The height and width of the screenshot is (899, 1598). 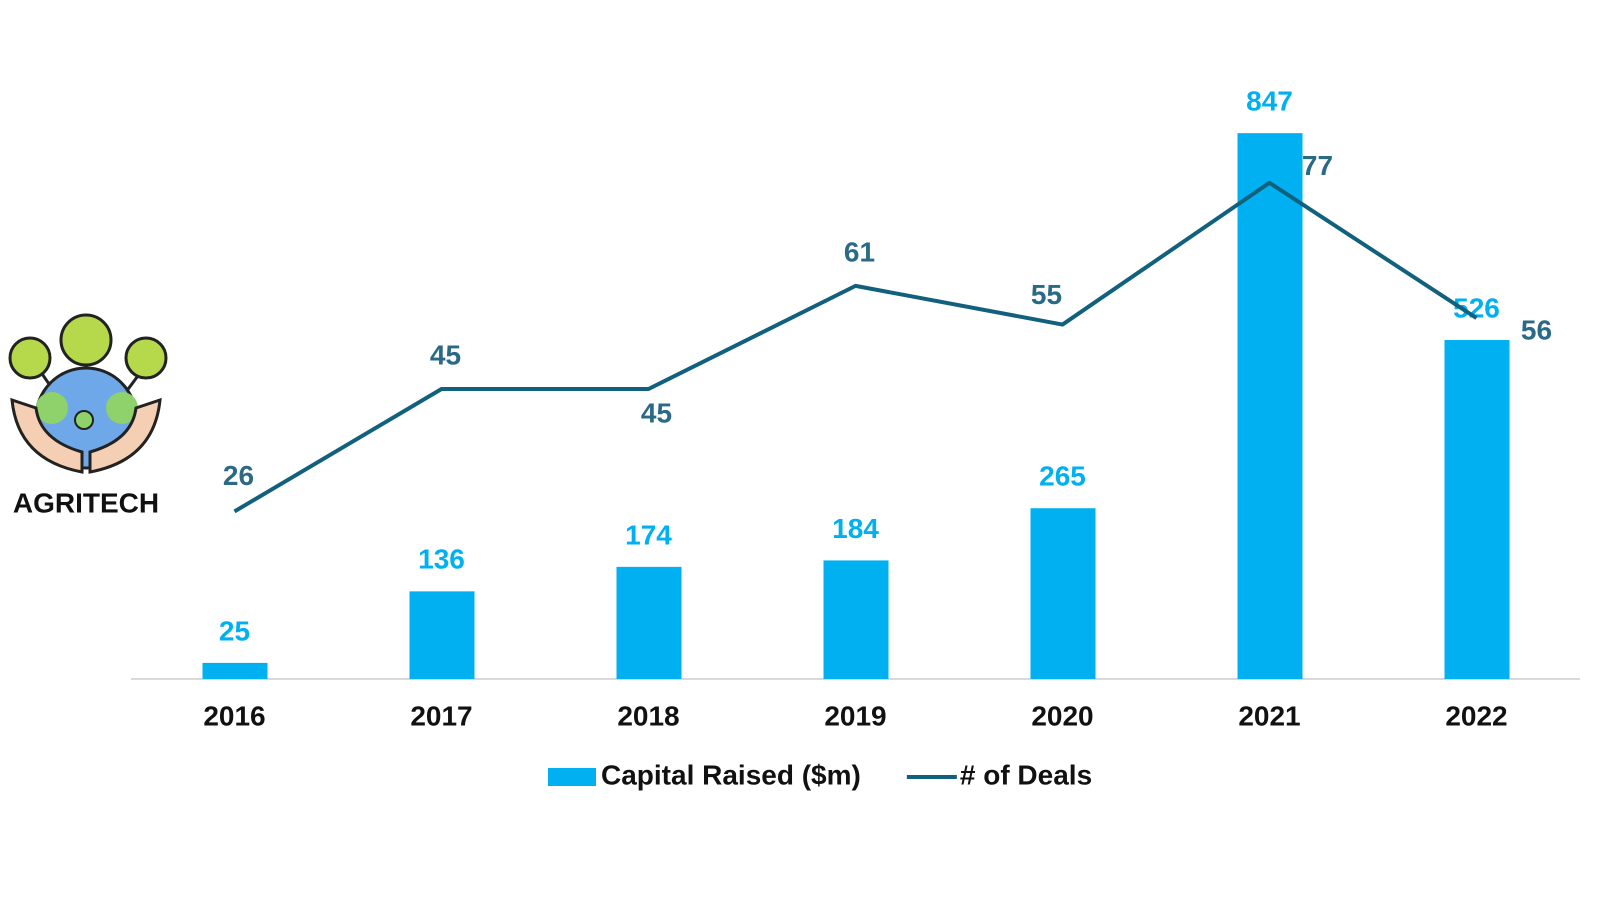 I want to click on legend-swatch, so click(x=572, y=777).